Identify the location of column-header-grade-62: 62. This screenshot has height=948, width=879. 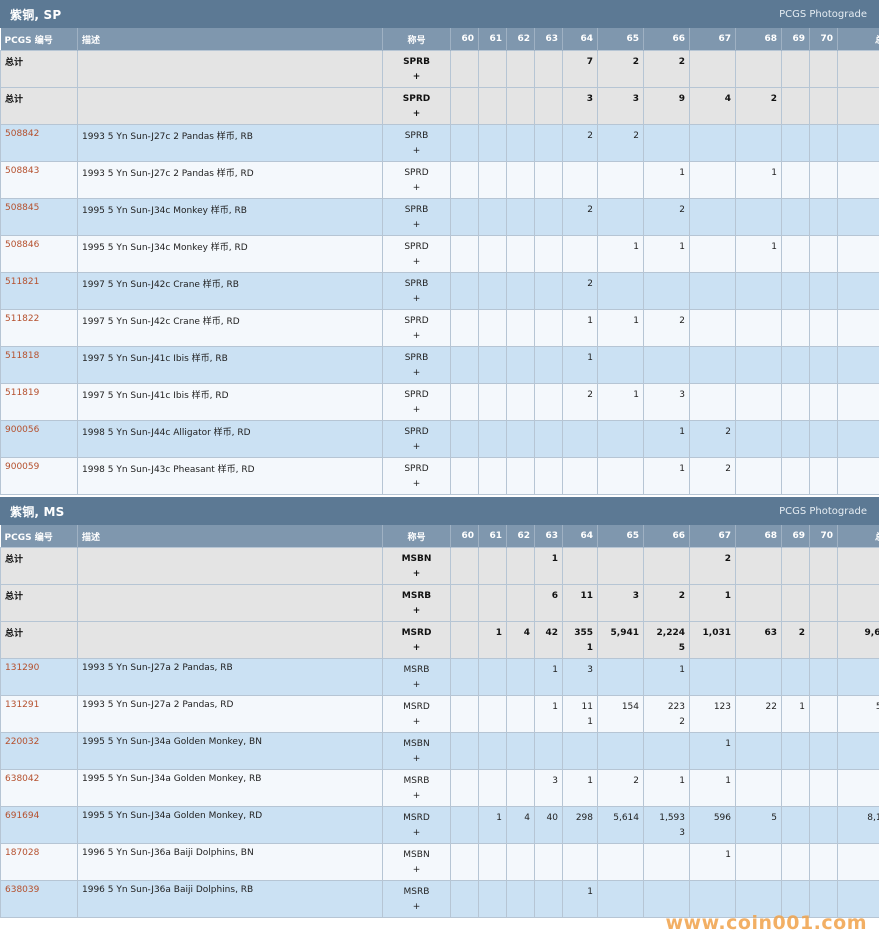
(520, 536).